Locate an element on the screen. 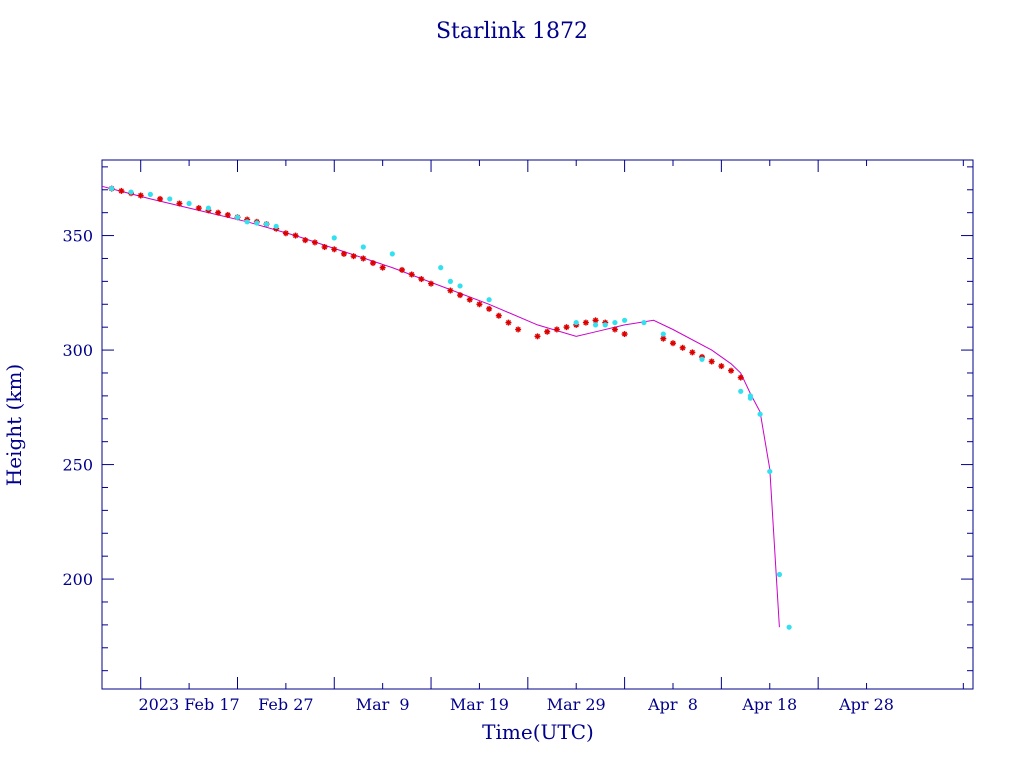  x-tick-label: Feb 27 is located at coordinates (285, 704).